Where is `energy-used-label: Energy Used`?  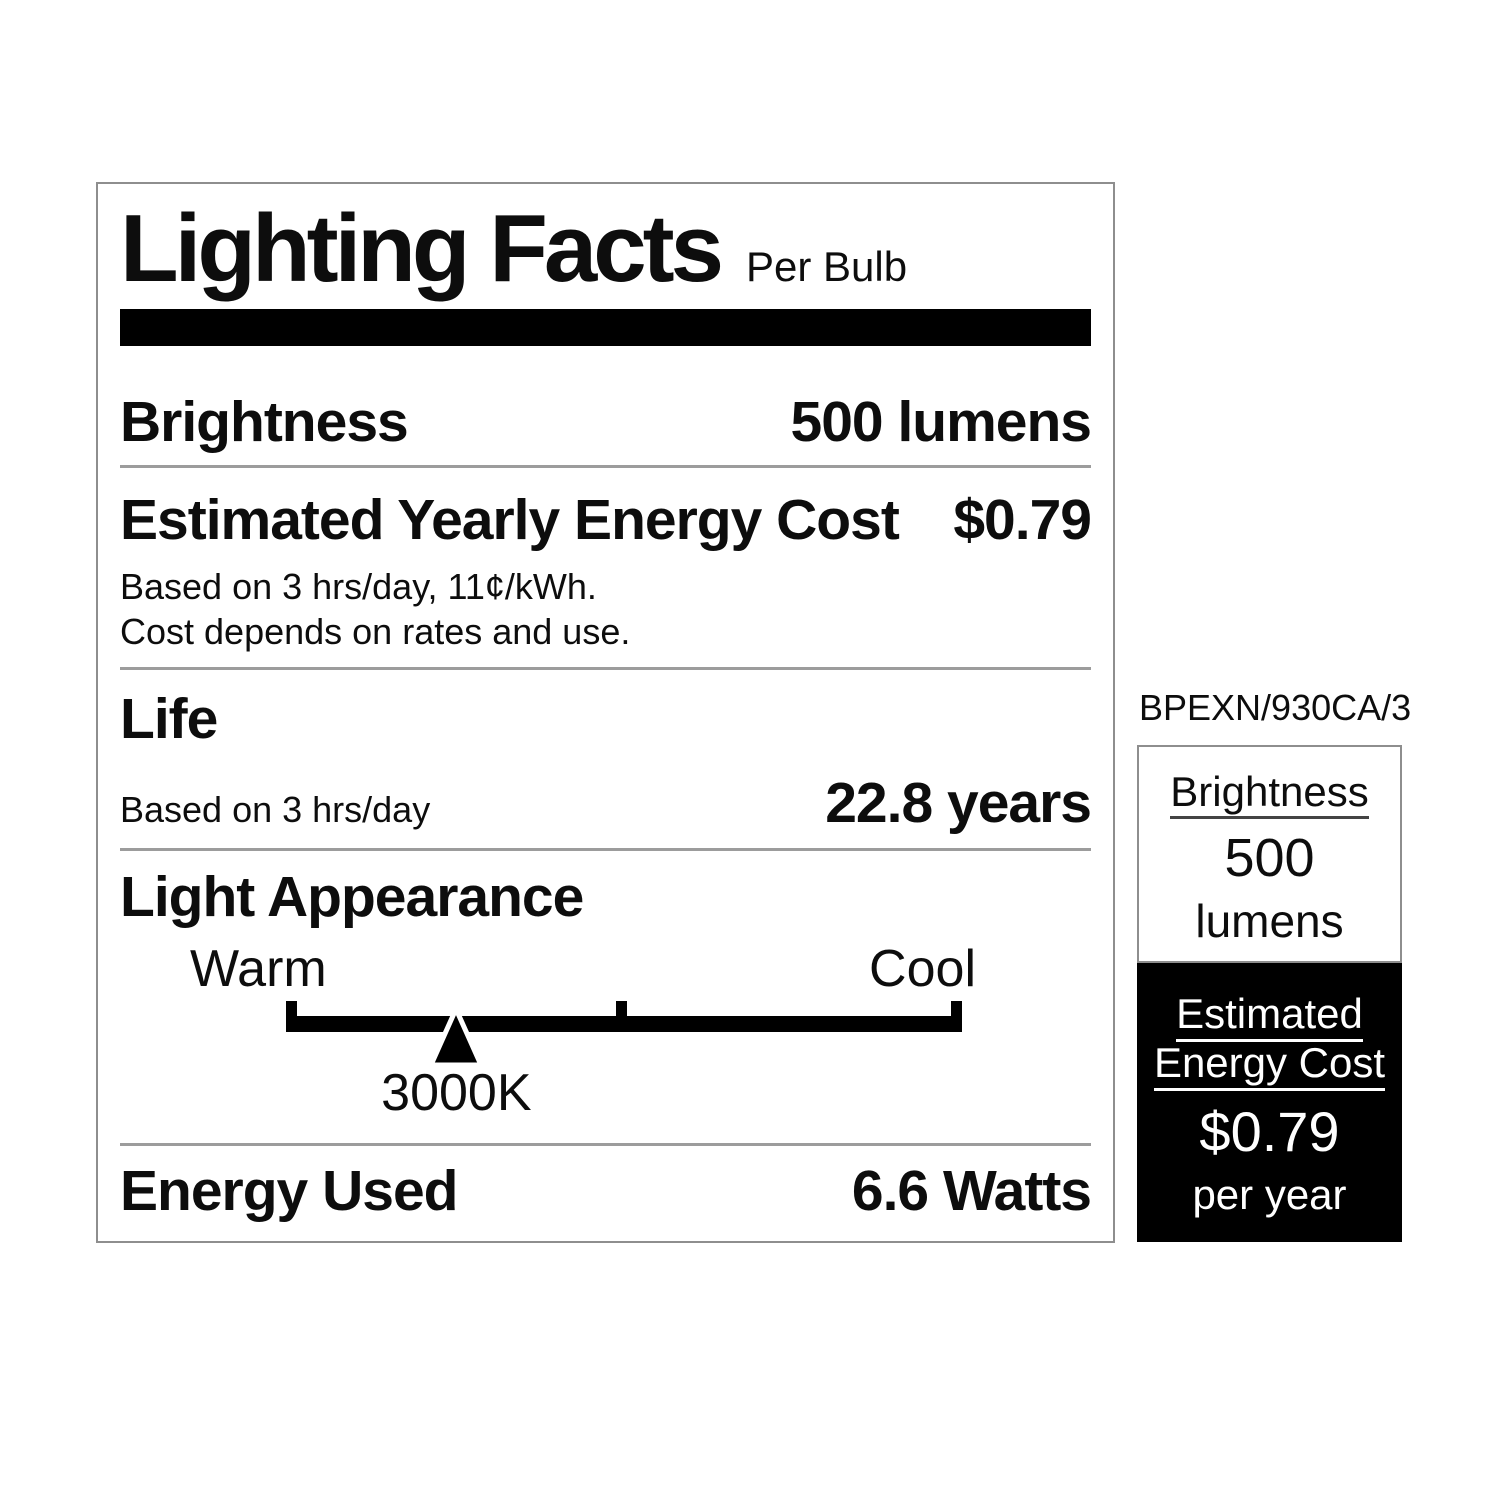 energy-used-label: Energy Used is located at coordinates (289, 1191).